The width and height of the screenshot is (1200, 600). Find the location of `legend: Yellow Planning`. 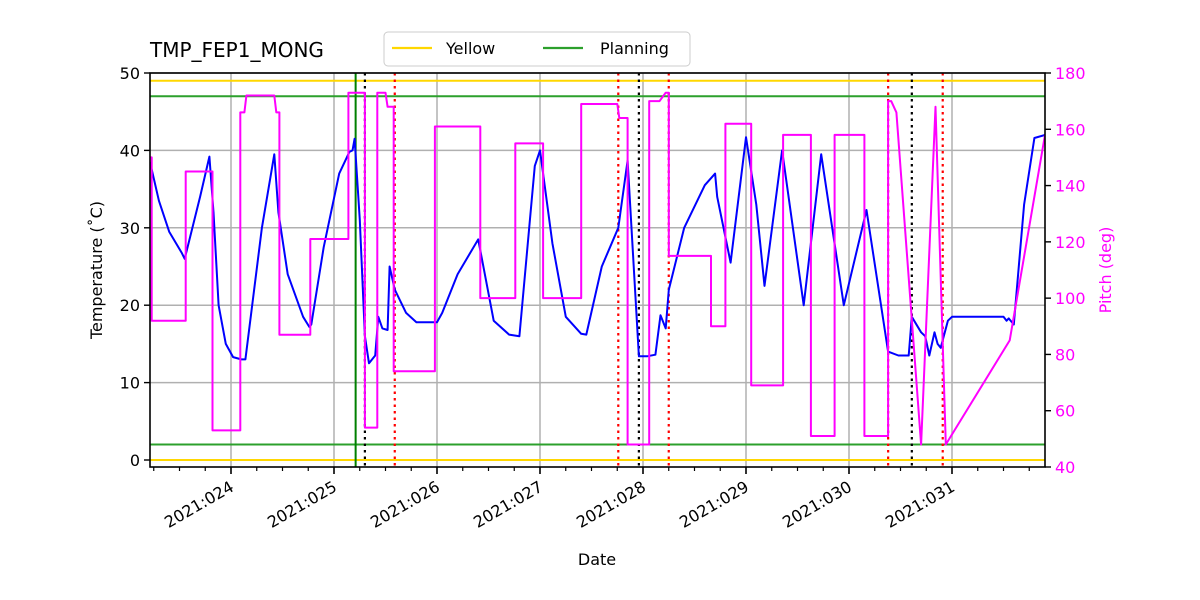

legend: Yellow Planning is located at coordinates (537, 49).